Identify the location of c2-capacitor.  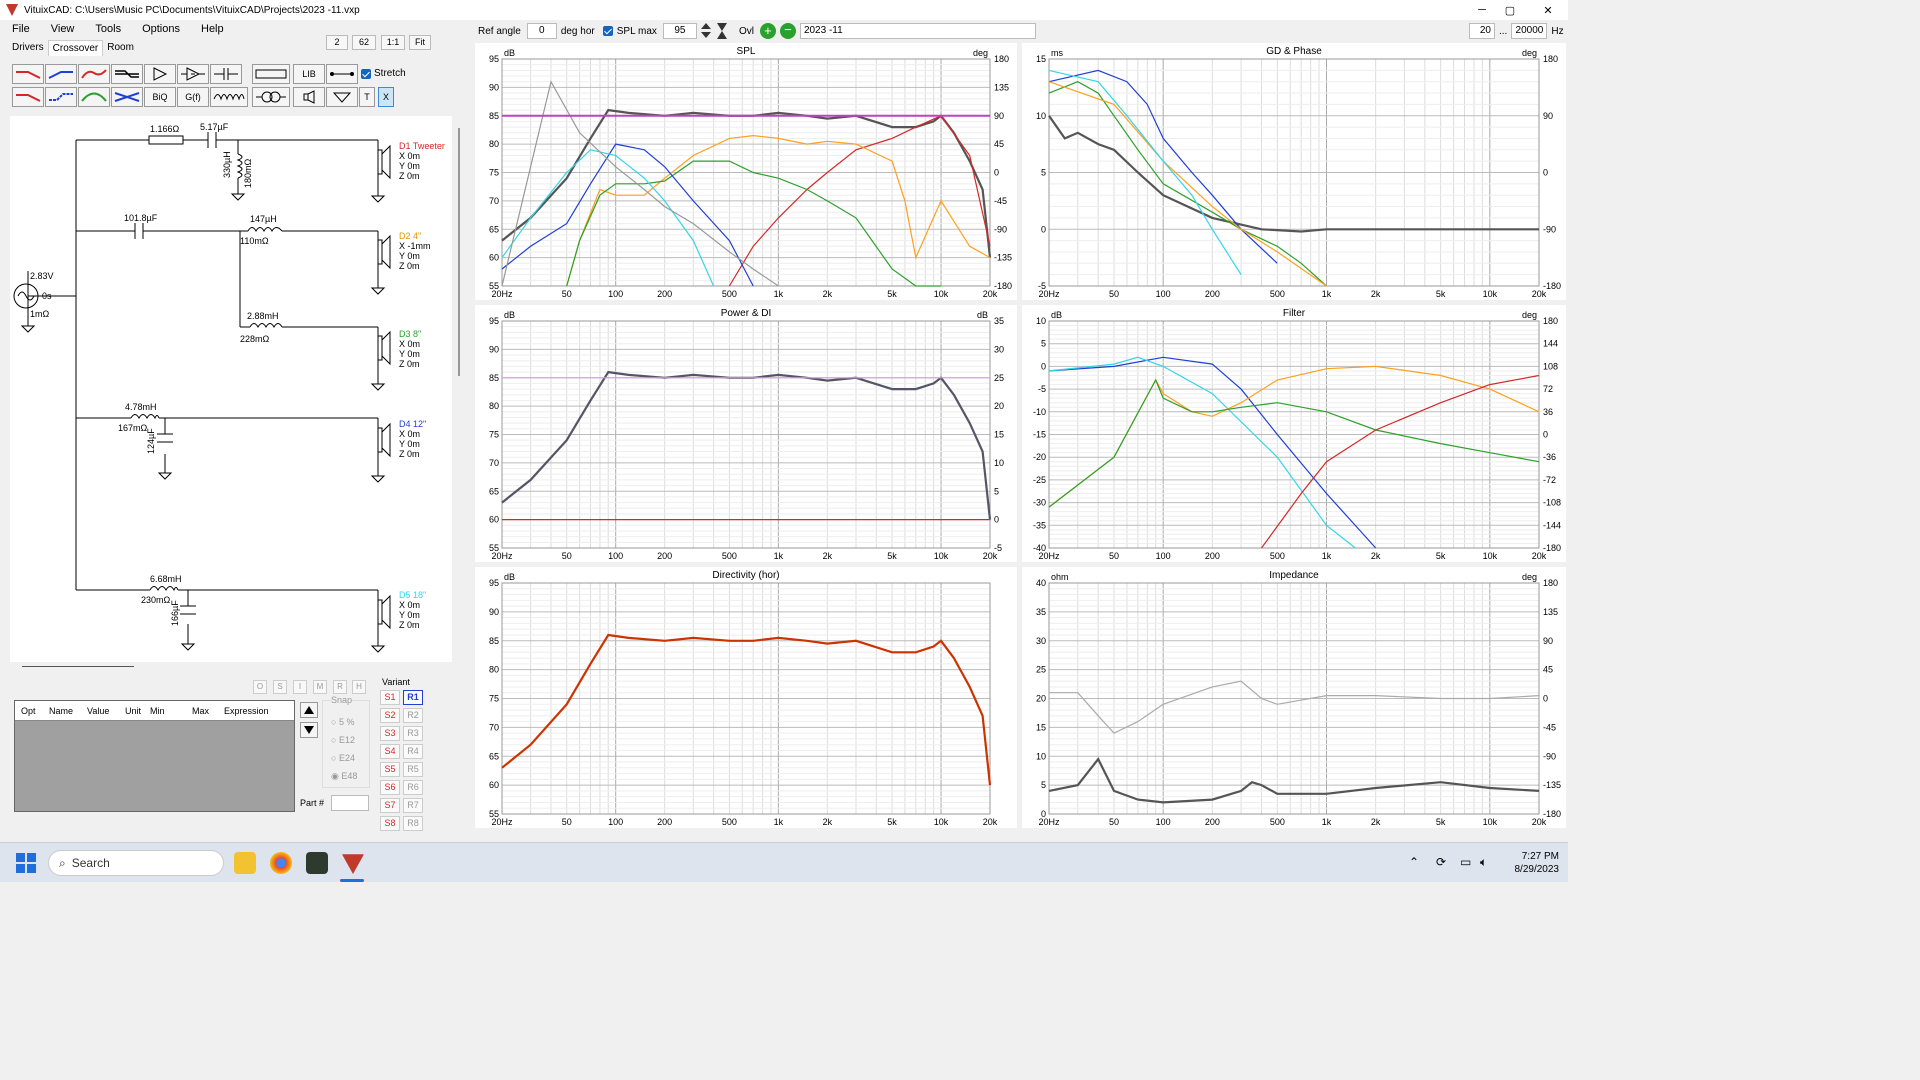
(139, 231).